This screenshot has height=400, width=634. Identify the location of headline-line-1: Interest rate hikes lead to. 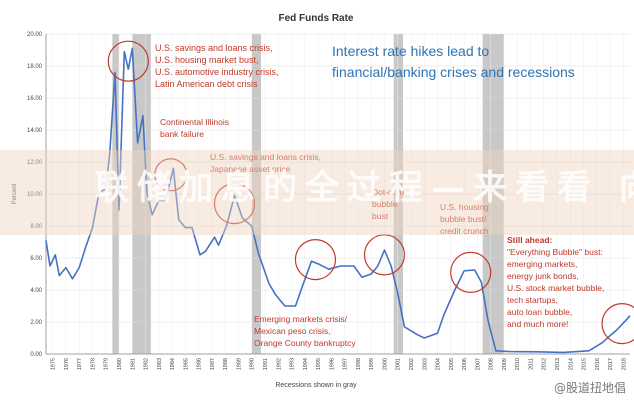
(410, 51).